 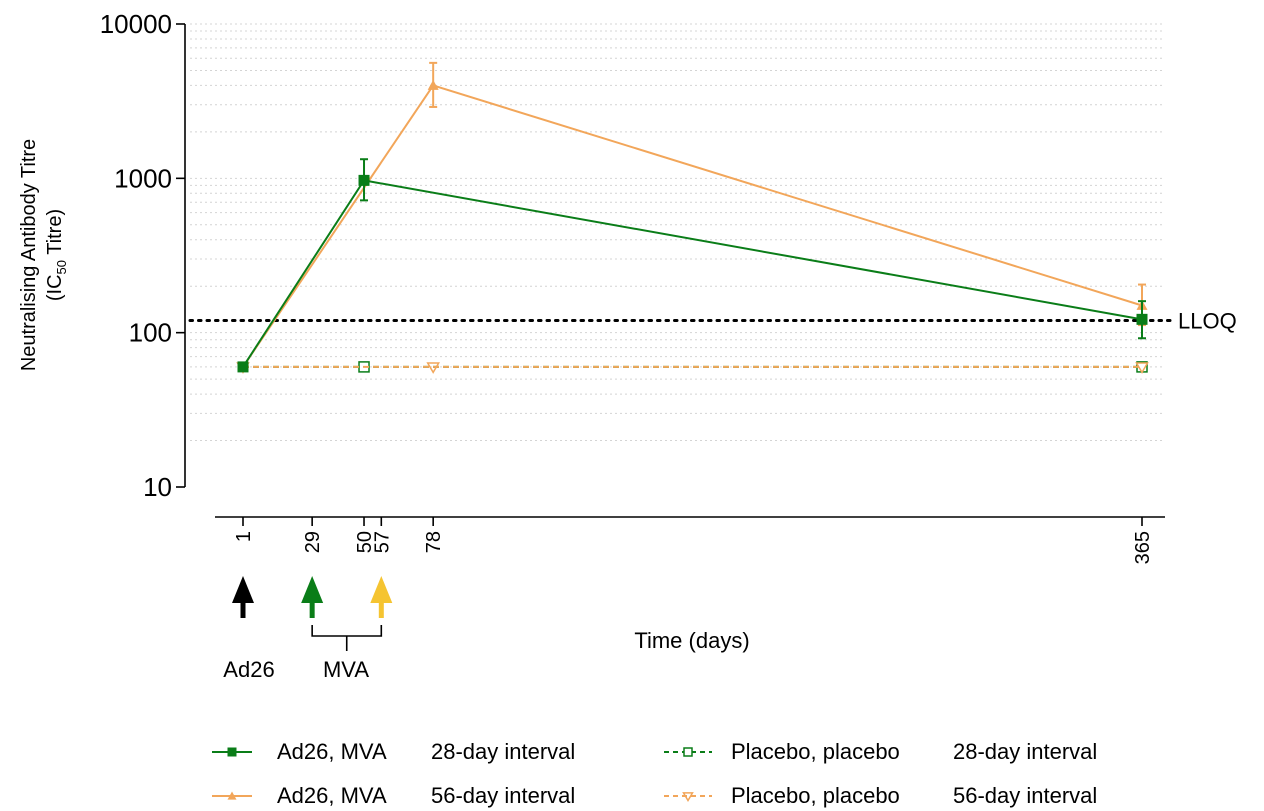 I want to click on ad26-label: Ad26, so click(x=248, y=669).